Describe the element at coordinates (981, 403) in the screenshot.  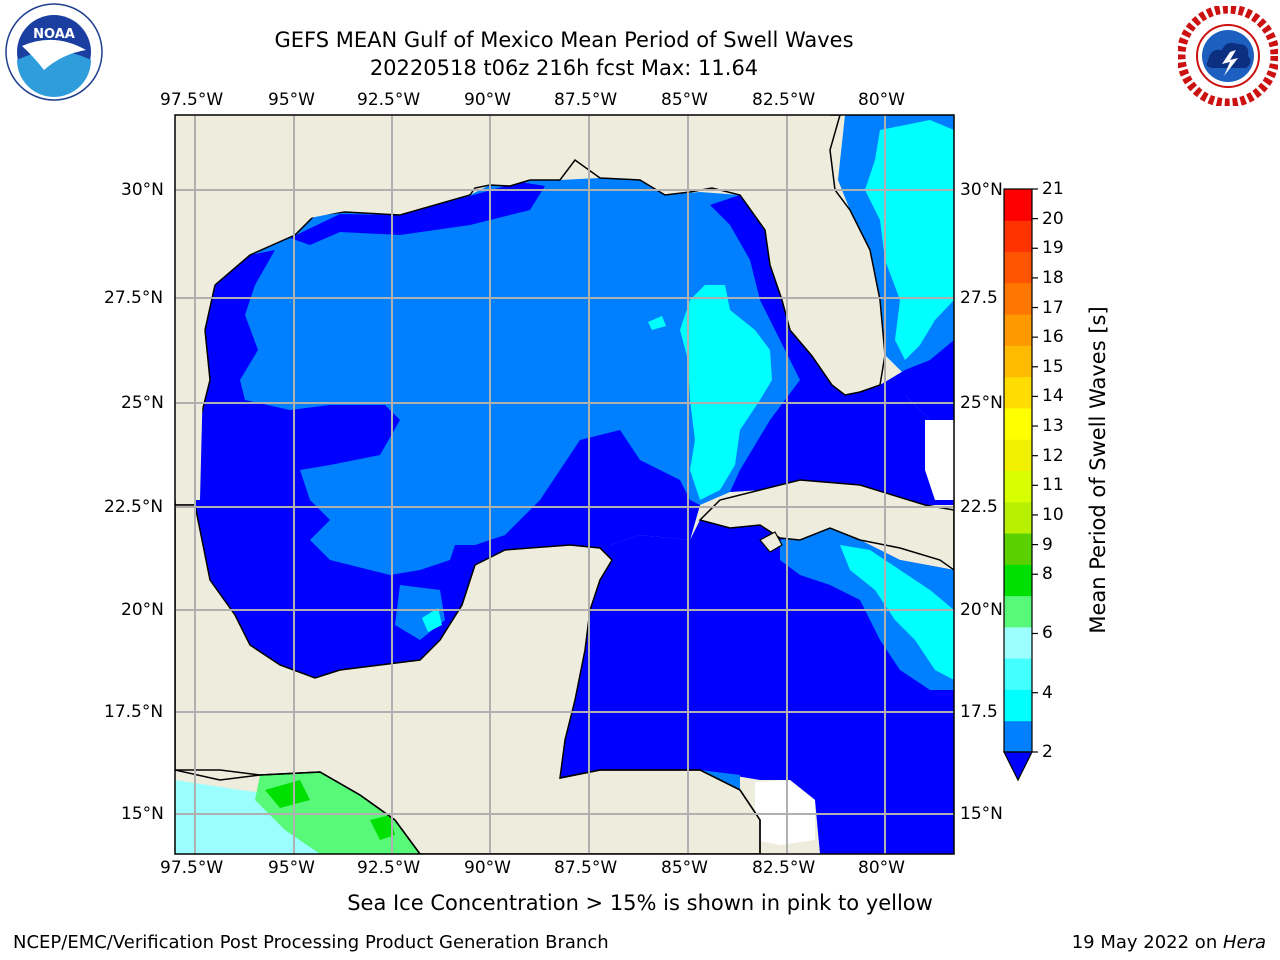
I see `lat-tick-right: 25°N` at that location.